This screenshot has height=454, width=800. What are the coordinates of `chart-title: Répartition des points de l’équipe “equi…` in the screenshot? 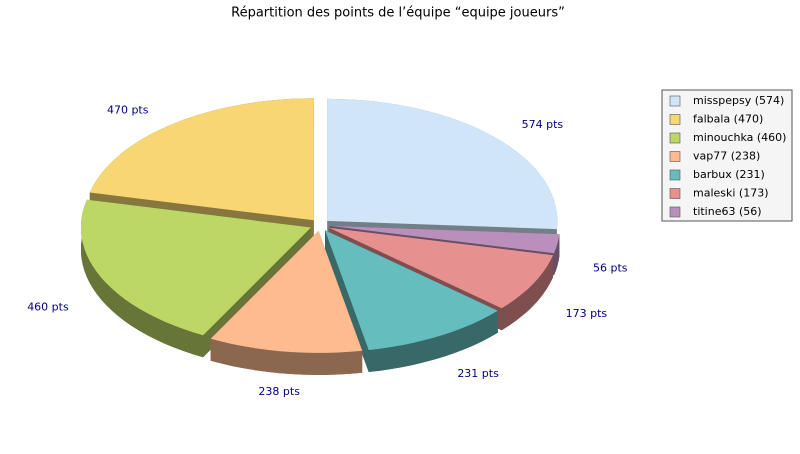 It's located at (398, 13).